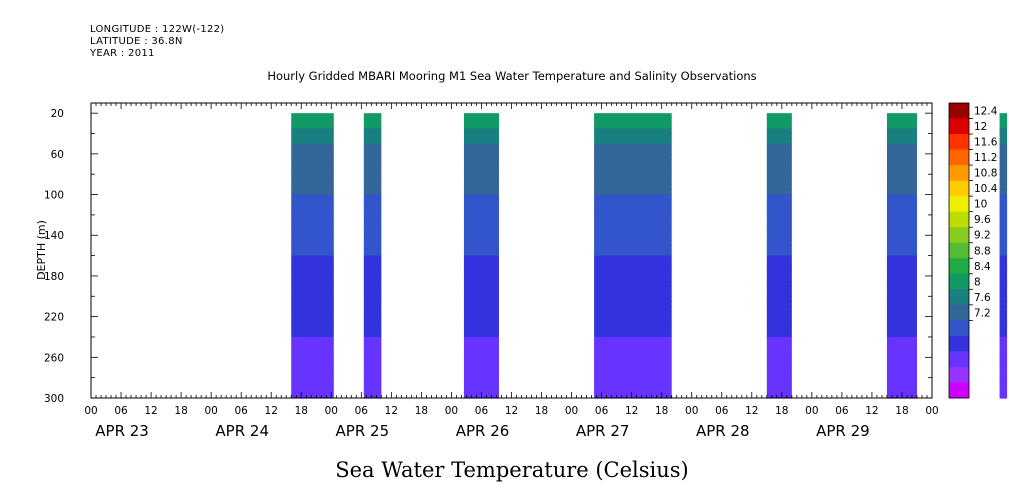 The height and width of the screenshot is (504, 1009). I want to click on y-tick-label: 220, so click(54, 318).